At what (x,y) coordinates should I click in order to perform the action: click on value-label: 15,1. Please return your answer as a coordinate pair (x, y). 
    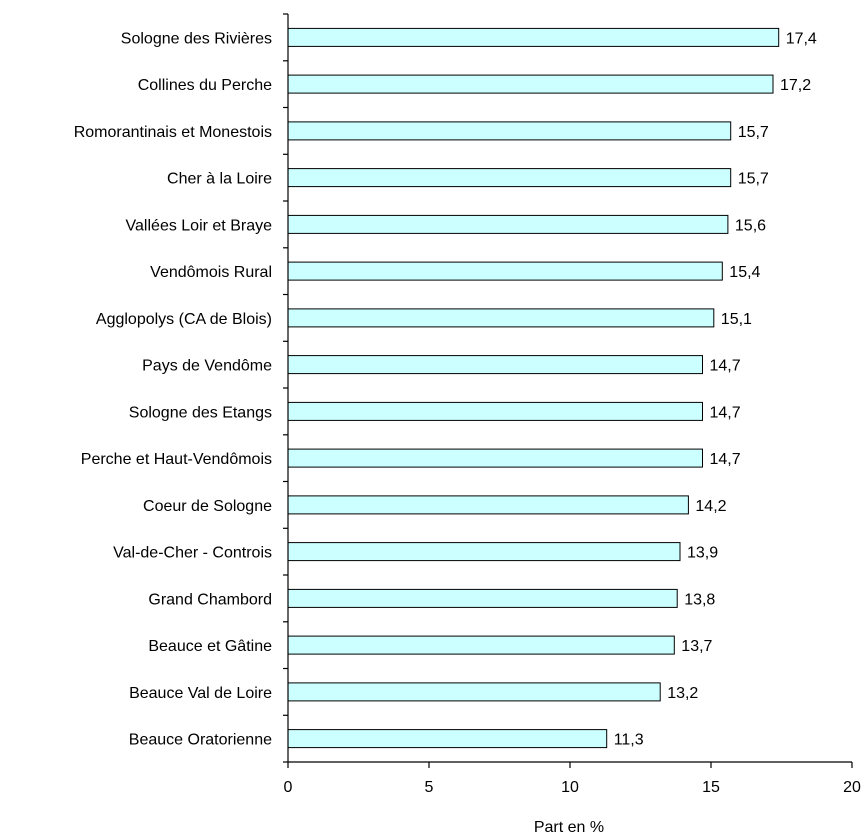
    Looking at the image, I should click on (736, 319).